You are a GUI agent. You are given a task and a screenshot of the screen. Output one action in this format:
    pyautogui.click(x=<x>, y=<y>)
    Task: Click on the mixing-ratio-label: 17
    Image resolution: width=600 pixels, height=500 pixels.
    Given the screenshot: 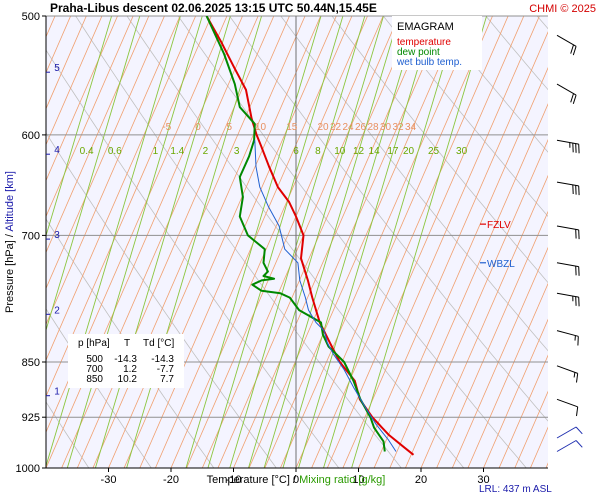 What is the action you would take?
    pyautogui.click(x=393, y=151)
    